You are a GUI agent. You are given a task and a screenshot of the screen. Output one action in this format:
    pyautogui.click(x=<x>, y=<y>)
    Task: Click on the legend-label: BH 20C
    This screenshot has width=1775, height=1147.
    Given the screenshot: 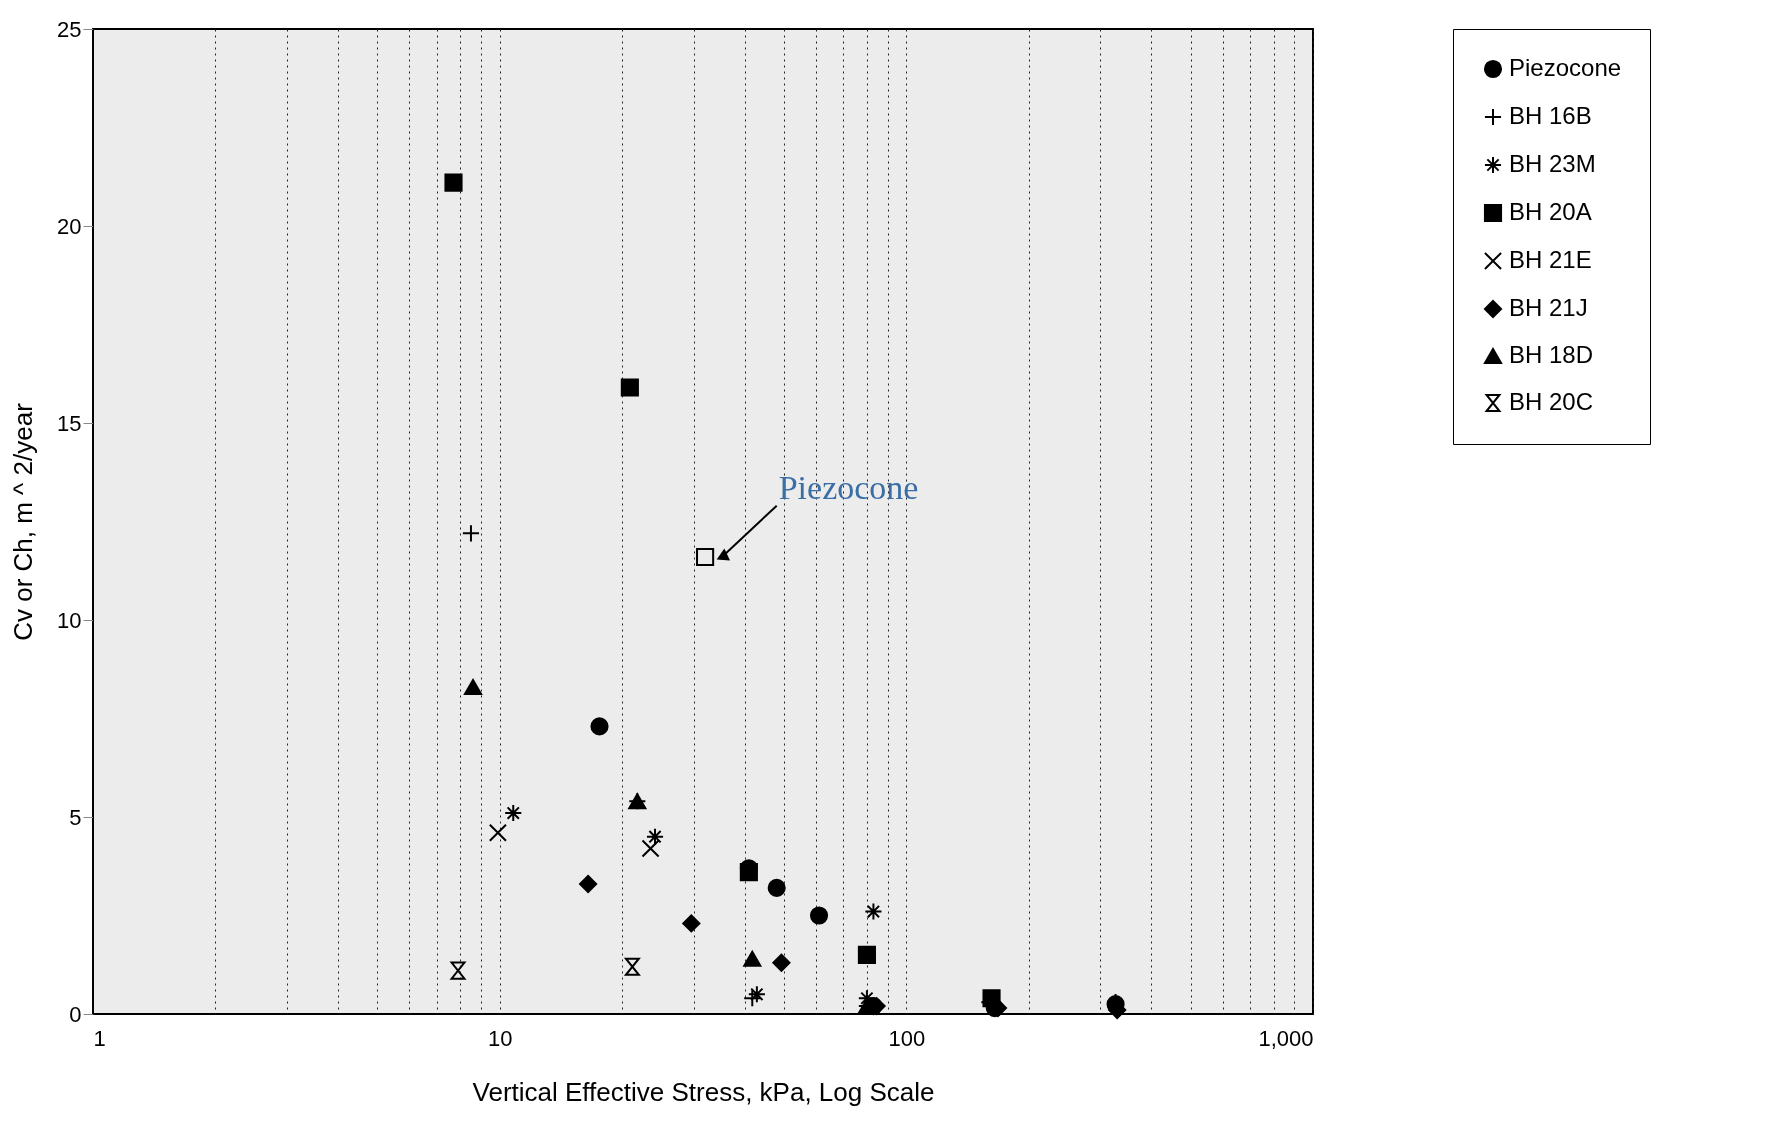 What is the action you would take?
    pyautogui.click(x=1551, y=401)
    